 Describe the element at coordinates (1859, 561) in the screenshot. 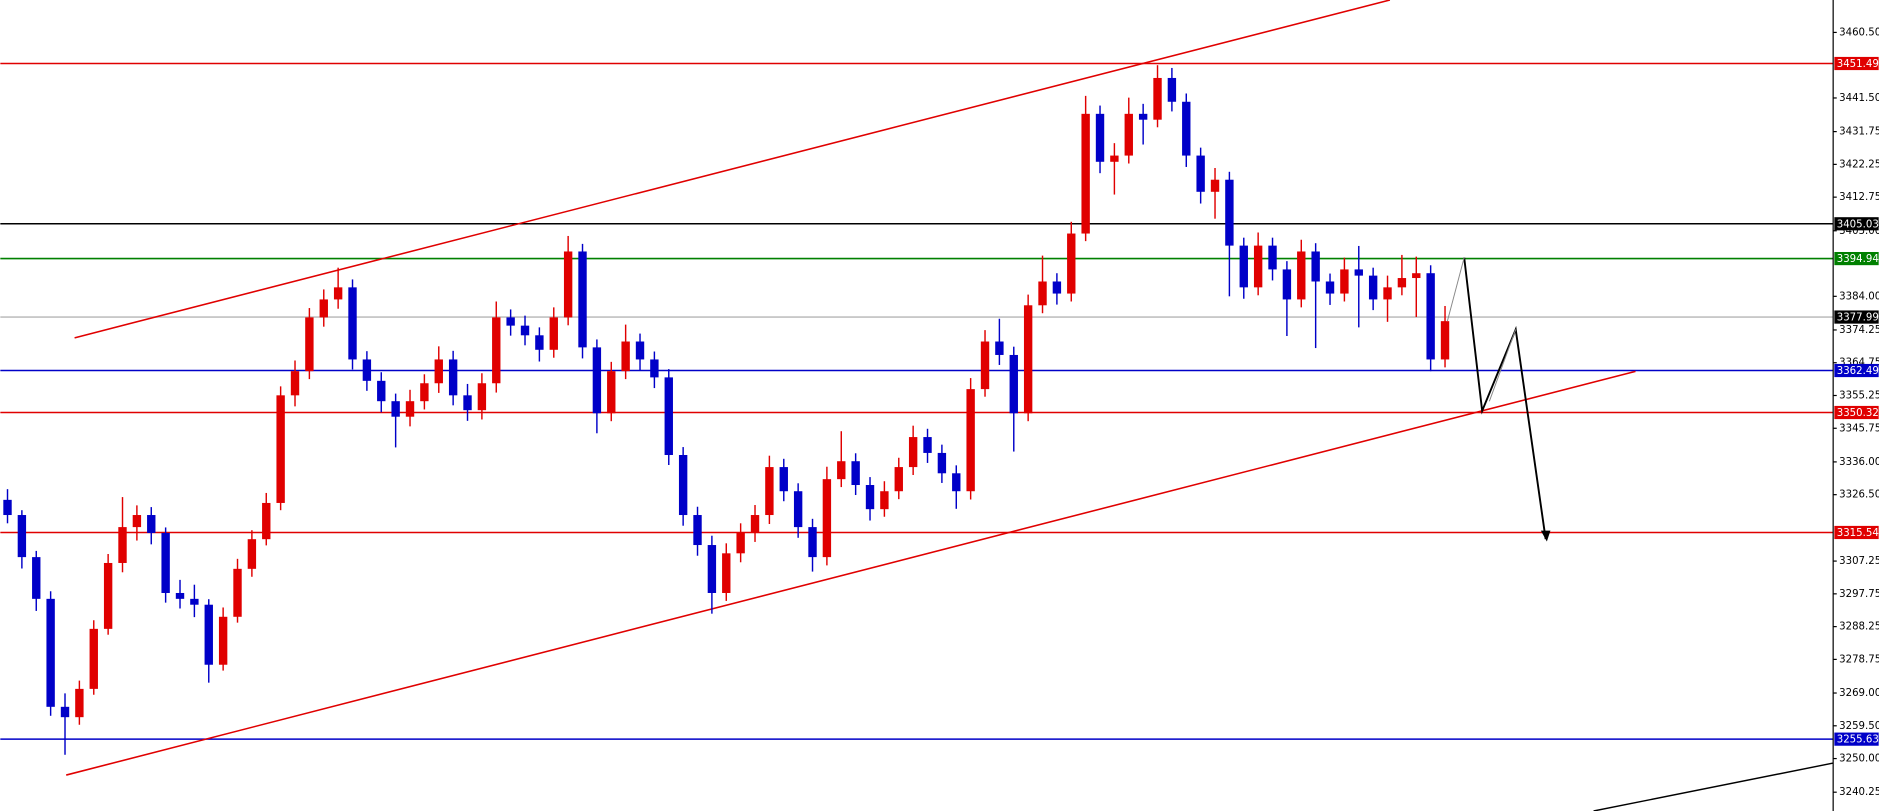

I see `y-tick-label: 3307.25` at that location.